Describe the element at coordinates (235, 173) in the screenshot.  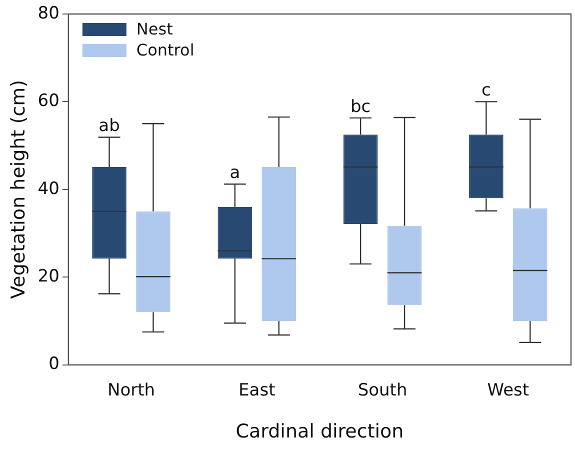
I see `annotation: a` at that location.